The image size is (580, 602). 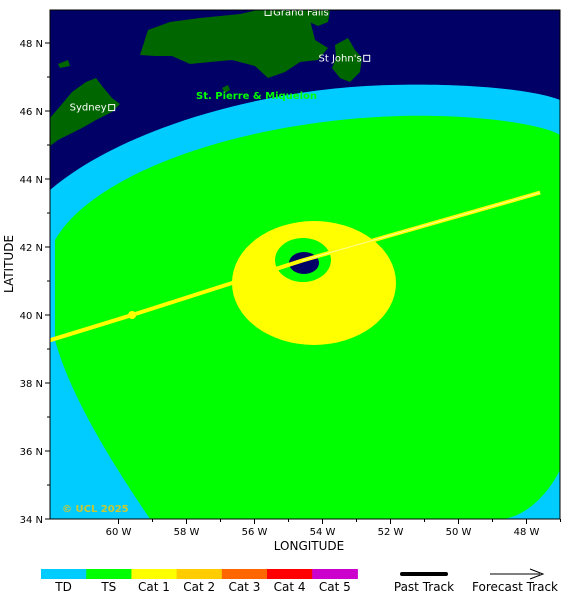 I want to click on legend-label: TS, so click(x=108, y=587).